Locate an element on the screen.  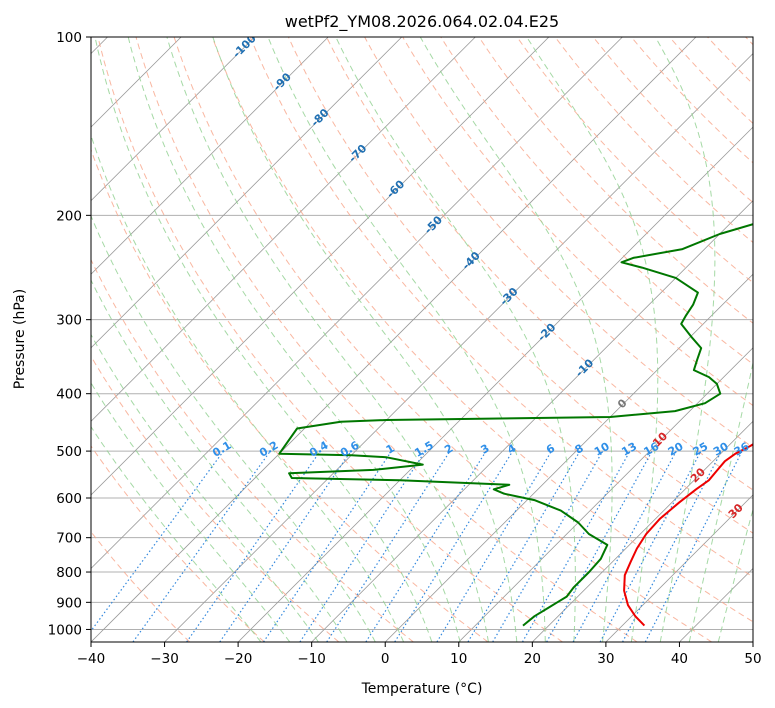
y-tick-label: 1000 is located at coordinates (65, 630).